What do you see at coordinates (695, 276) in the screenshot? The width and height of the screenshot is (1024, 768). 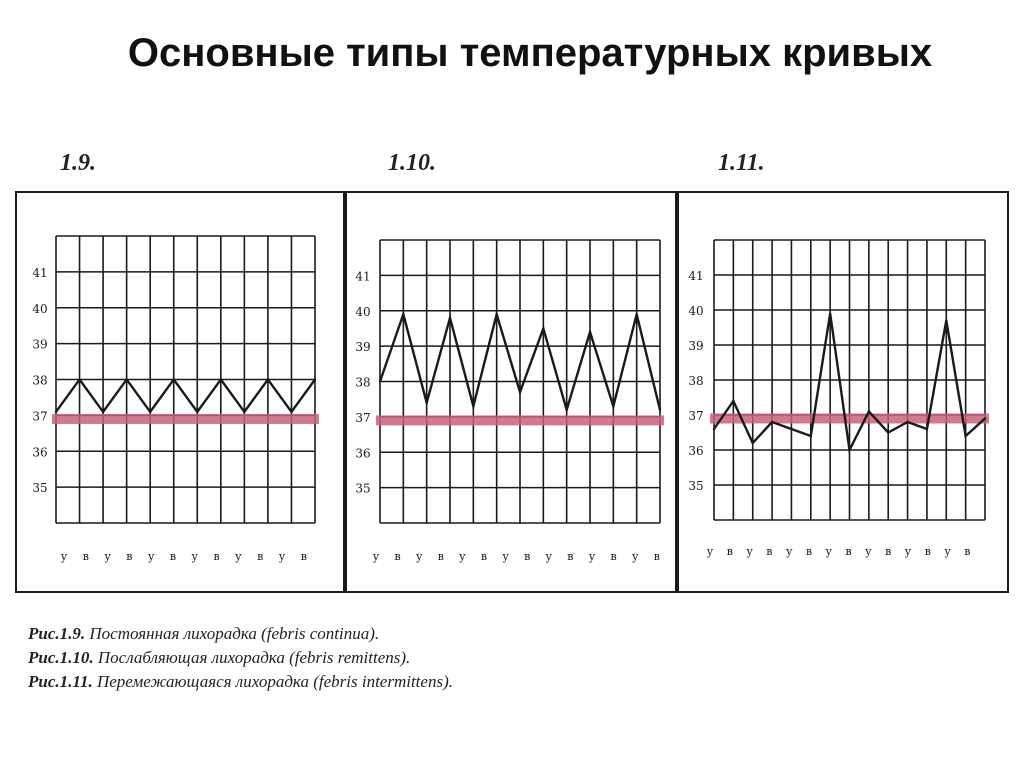 I see `chart-2-ytick: 41` at bounding box center [695, 276].